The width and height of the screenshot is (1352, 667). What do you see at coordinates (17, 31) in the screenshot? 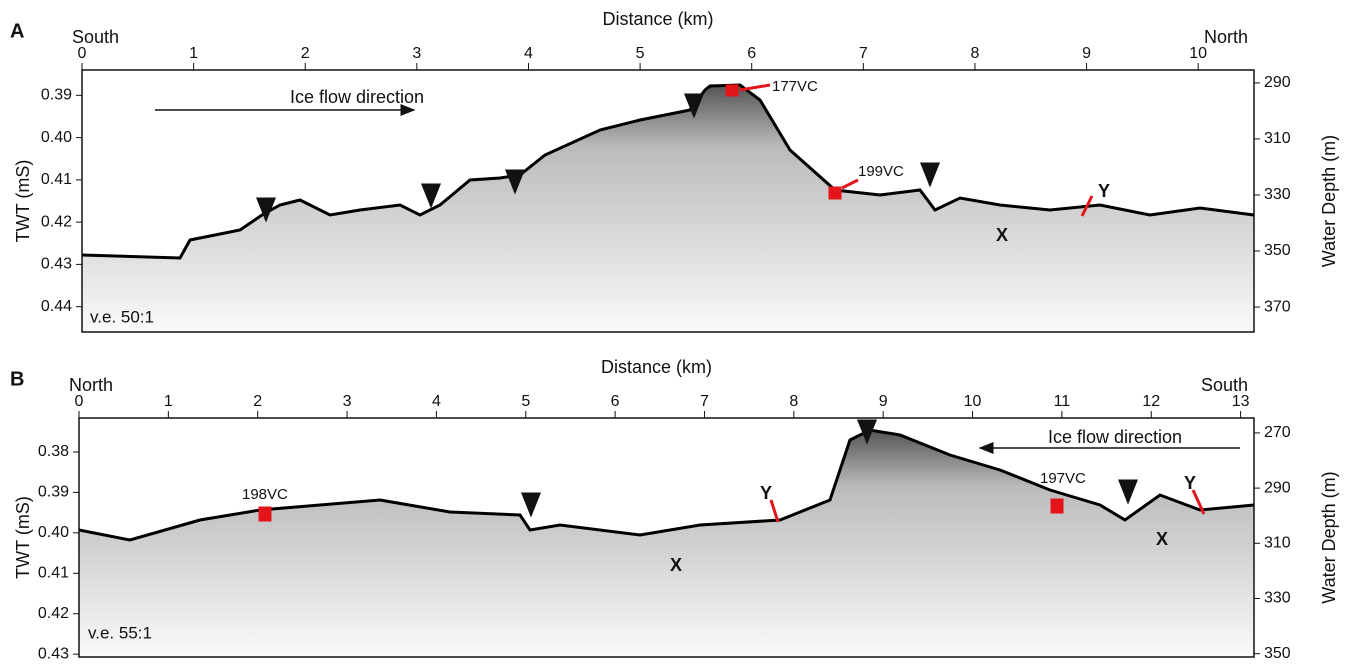
I see `panel-letter: A` at bounding box center [17, 31].